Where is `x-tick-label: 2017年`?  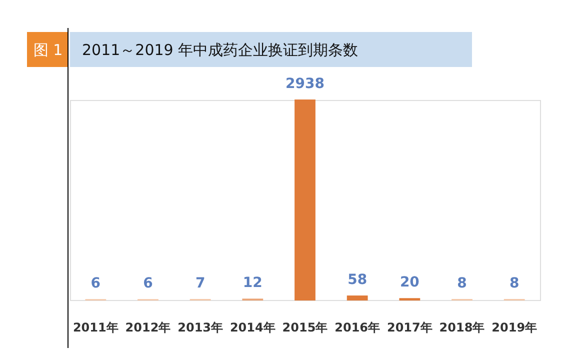 x-tick-label: 2017年 is located at coordinates (409, 327).